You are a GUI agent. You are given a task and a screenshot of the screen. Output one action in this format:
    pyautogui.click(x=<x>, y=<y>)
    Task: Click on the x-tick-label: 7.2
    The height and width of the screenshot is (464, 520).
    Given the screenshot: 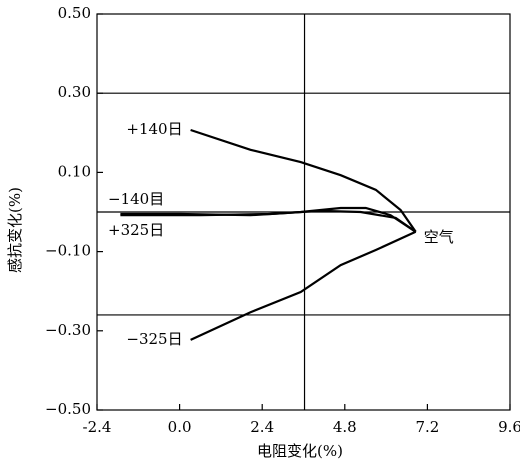 What is the action you would take?
    pyautogui.click(x=427, y=427)
    